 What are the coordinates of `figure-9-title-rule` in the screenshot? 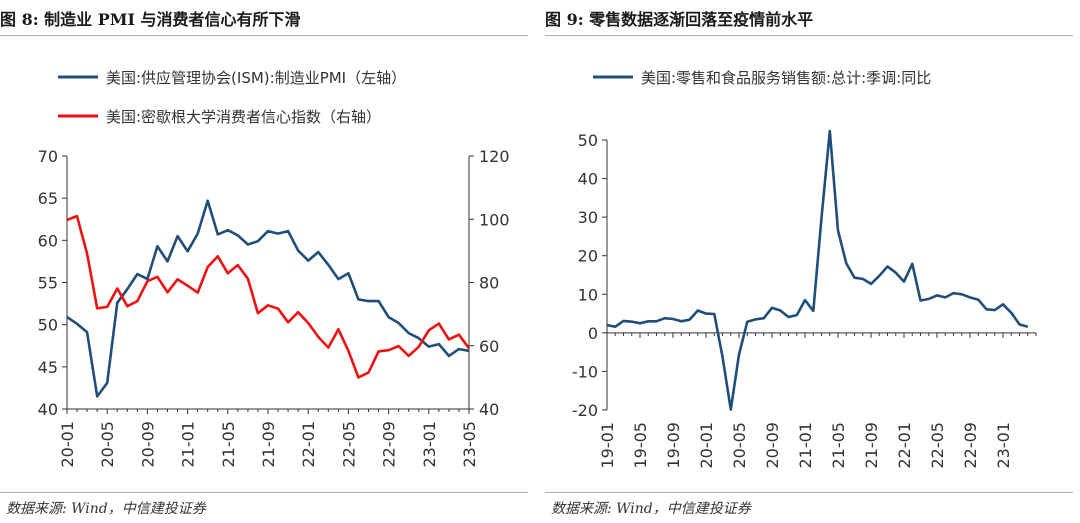 It's located at (809, 35).